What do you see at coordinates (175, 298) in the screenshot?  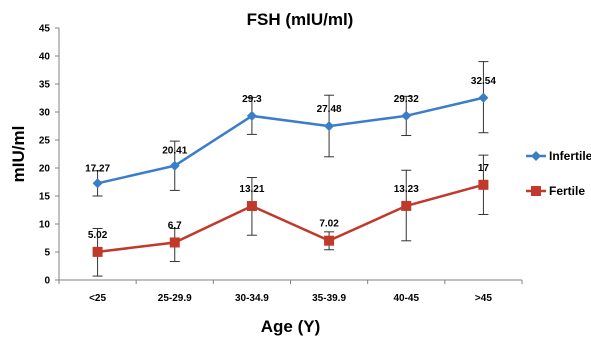 I see `x-tick-label: 25-29.9` at bounding box center [175, 298].